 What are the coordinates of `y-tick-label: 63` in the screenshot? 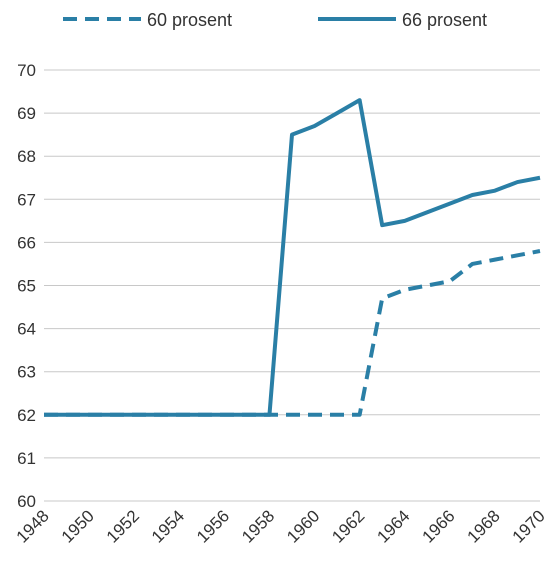 It's located at (26, 372).